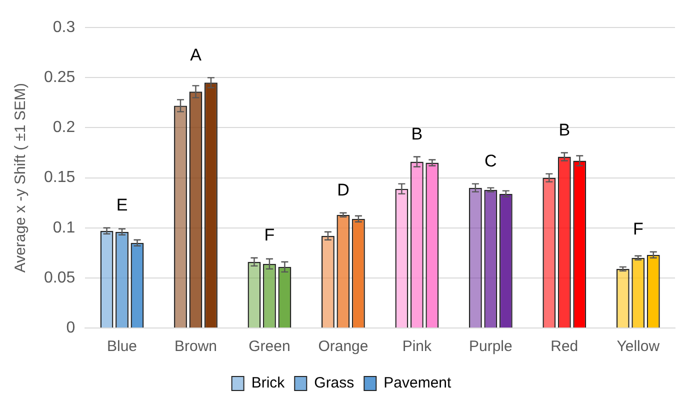  What do you see at coordinates (122, 205) in the screenshot?
I see `annotation: E` at bounding box center [122, 205].